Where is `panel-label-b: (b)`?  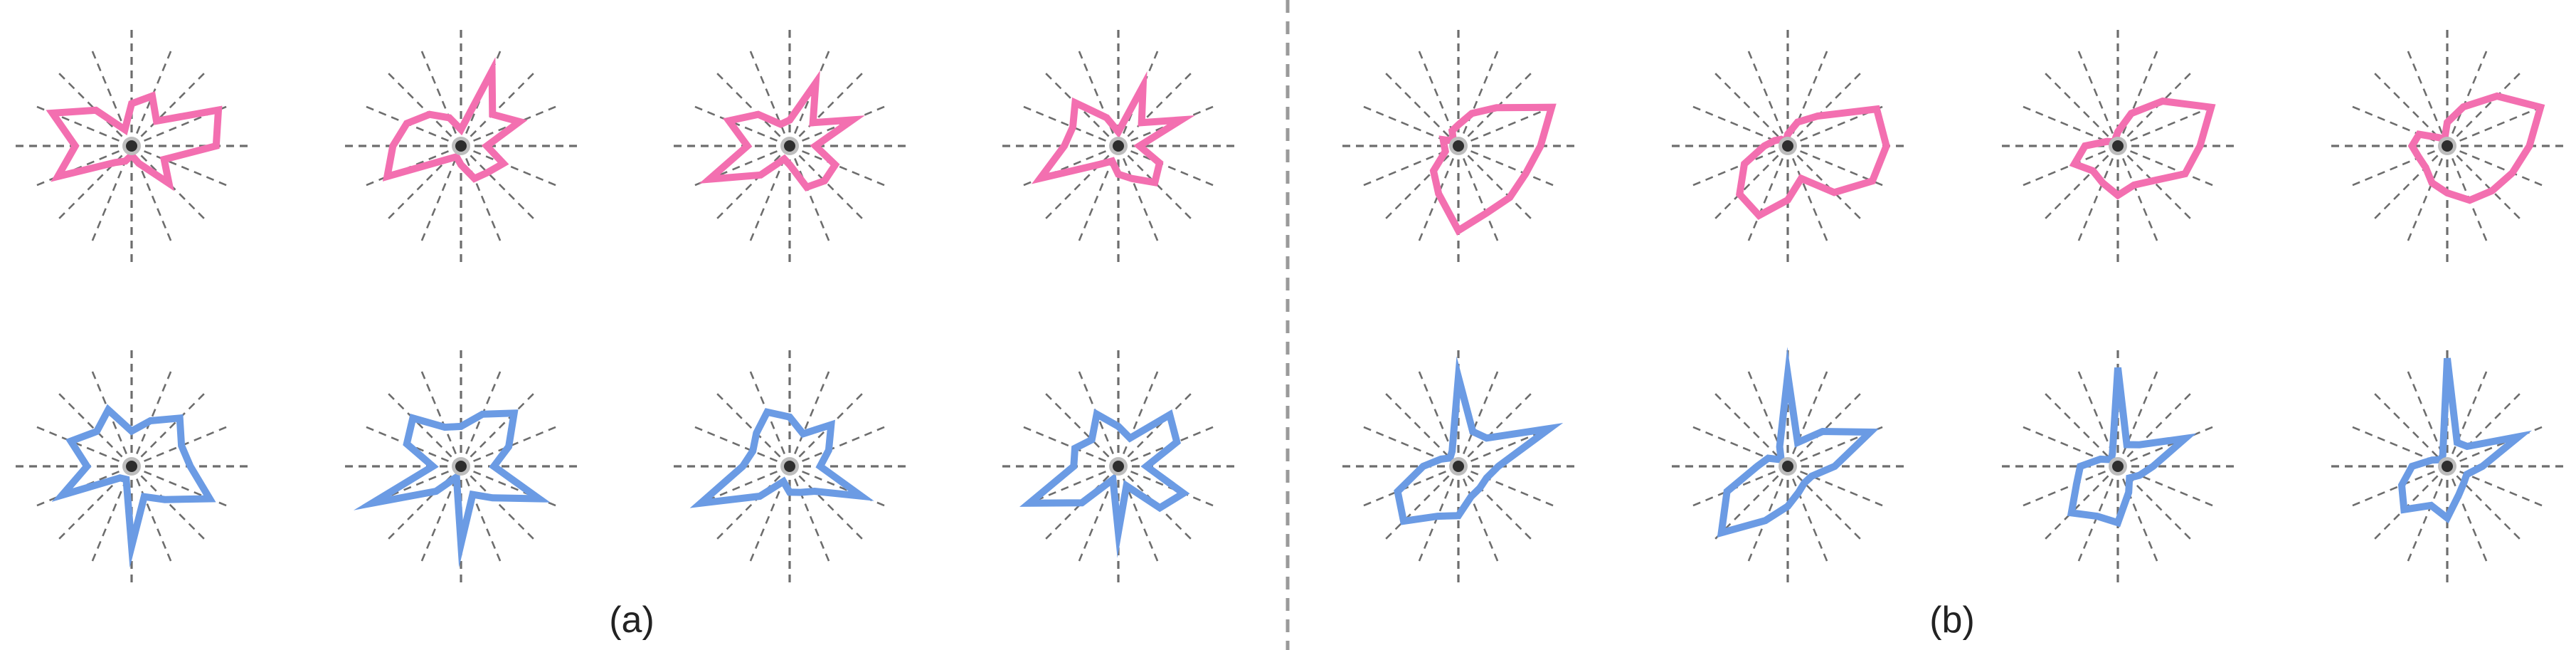
panel-label-b: (b) is located at coordinates (1952, 620).